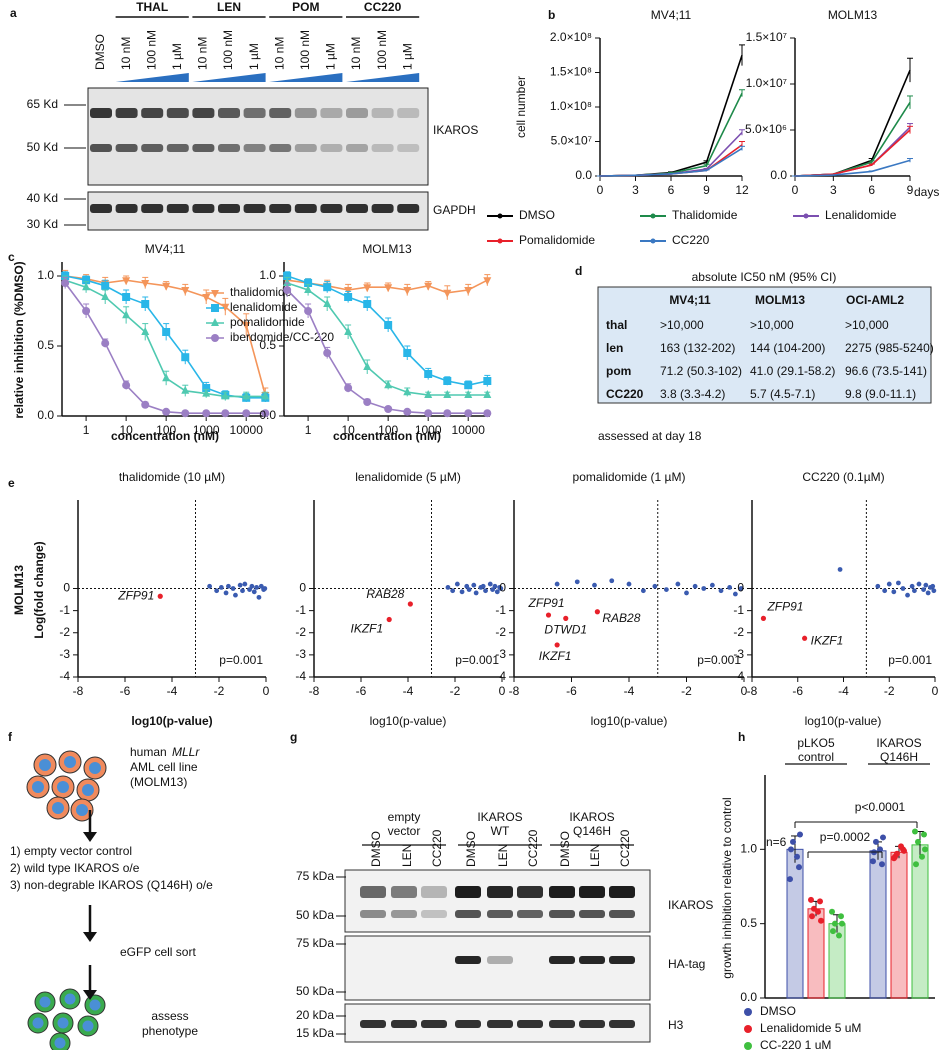 The width and height of the screenshot is (950, 1050). What do you see at coordinates (348, 430) in the screenshot?
I see `x-tick-label: 10` at bounding box center [348, 430].